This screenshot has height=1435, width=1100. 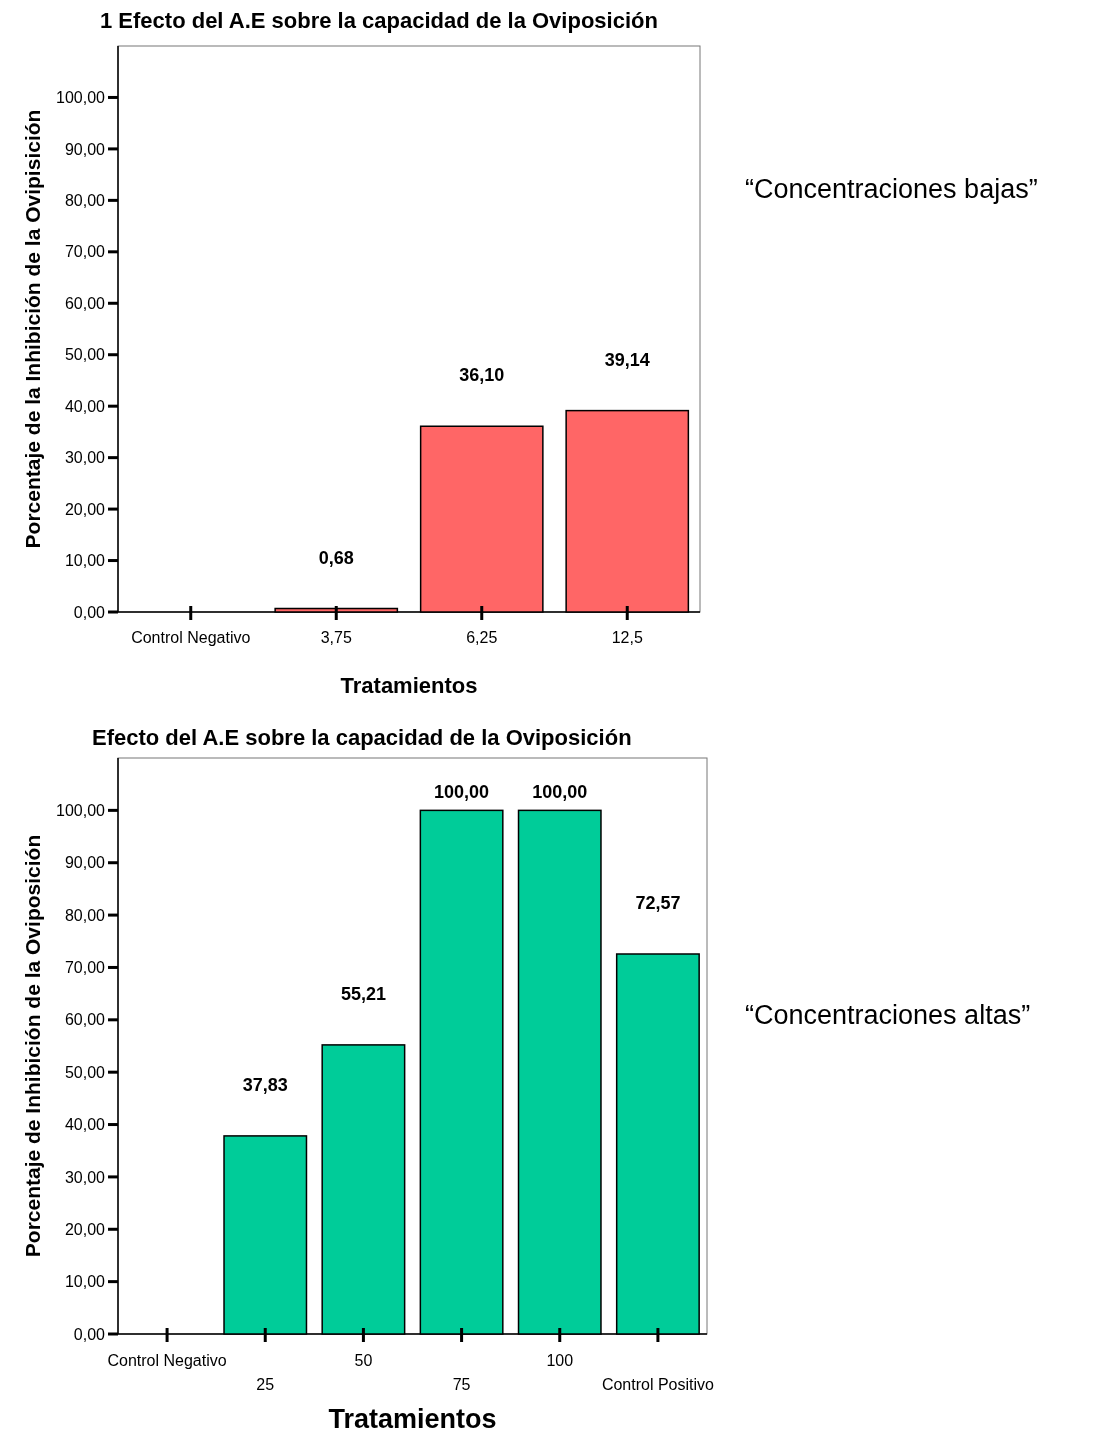 What do you see at coordinates (32, 329) in the screenshot?
I see `y-axis-title: Porcentaje de la Inhibición de la Ovipisición` at bounding box center [32, 329].